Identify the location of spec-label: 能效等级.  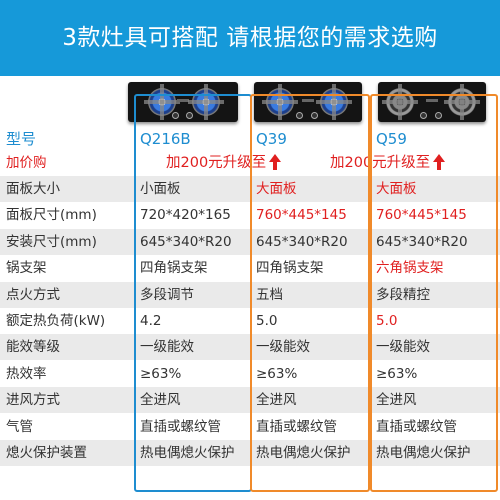
(33, 347).